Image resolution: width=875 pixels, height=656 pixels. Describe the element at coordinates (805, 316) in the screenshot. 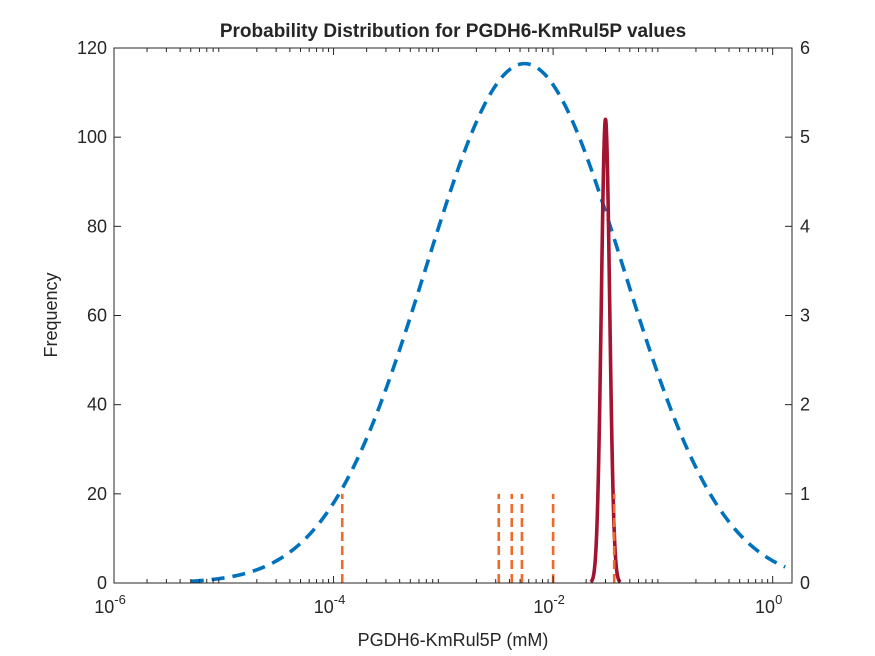

I see `y-right-tick-label-4: 3` at that location.